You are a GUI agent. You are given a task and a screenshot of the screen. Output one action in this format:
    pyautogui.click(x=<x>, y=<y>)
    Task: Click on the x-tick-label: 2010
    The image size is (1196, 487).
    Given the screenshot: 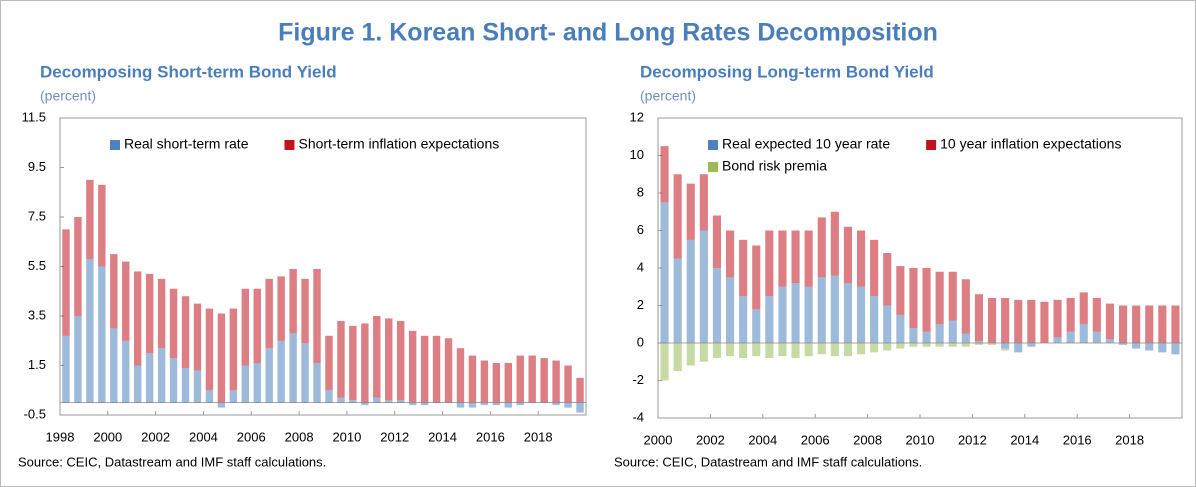 What is the action you would take?
    pyautogui.click(x=920, y=439)
    